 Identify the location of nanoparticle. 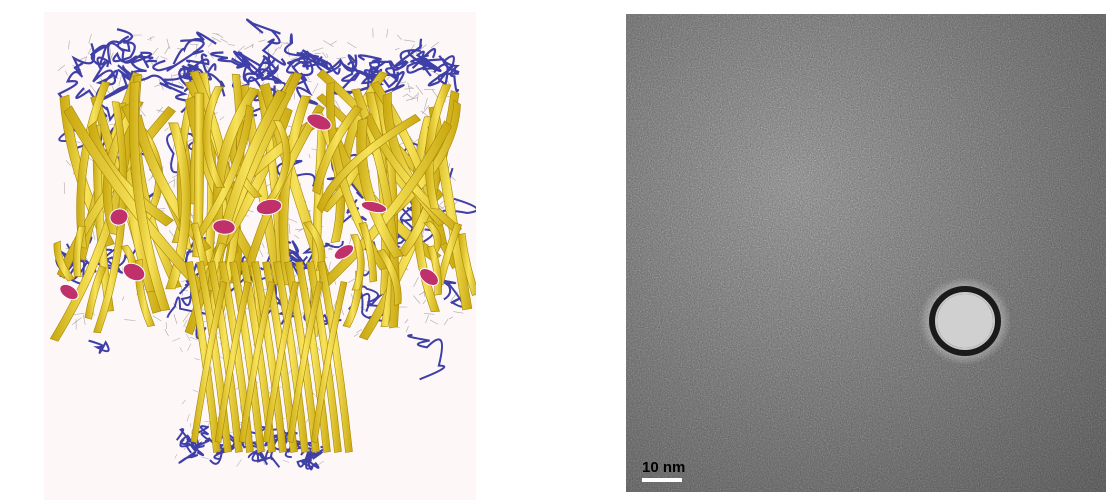
(965, 321).